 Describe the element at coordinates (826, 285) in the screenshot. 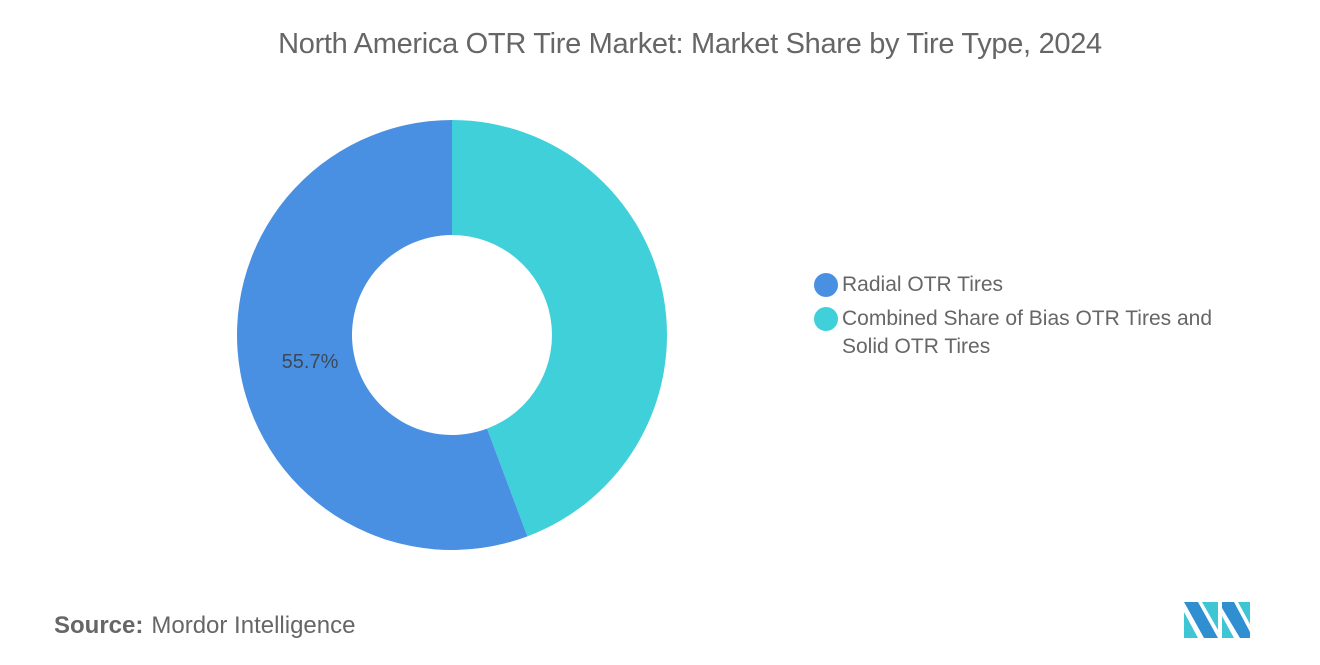

I see `legend-swatch-radial-icon` at that location.